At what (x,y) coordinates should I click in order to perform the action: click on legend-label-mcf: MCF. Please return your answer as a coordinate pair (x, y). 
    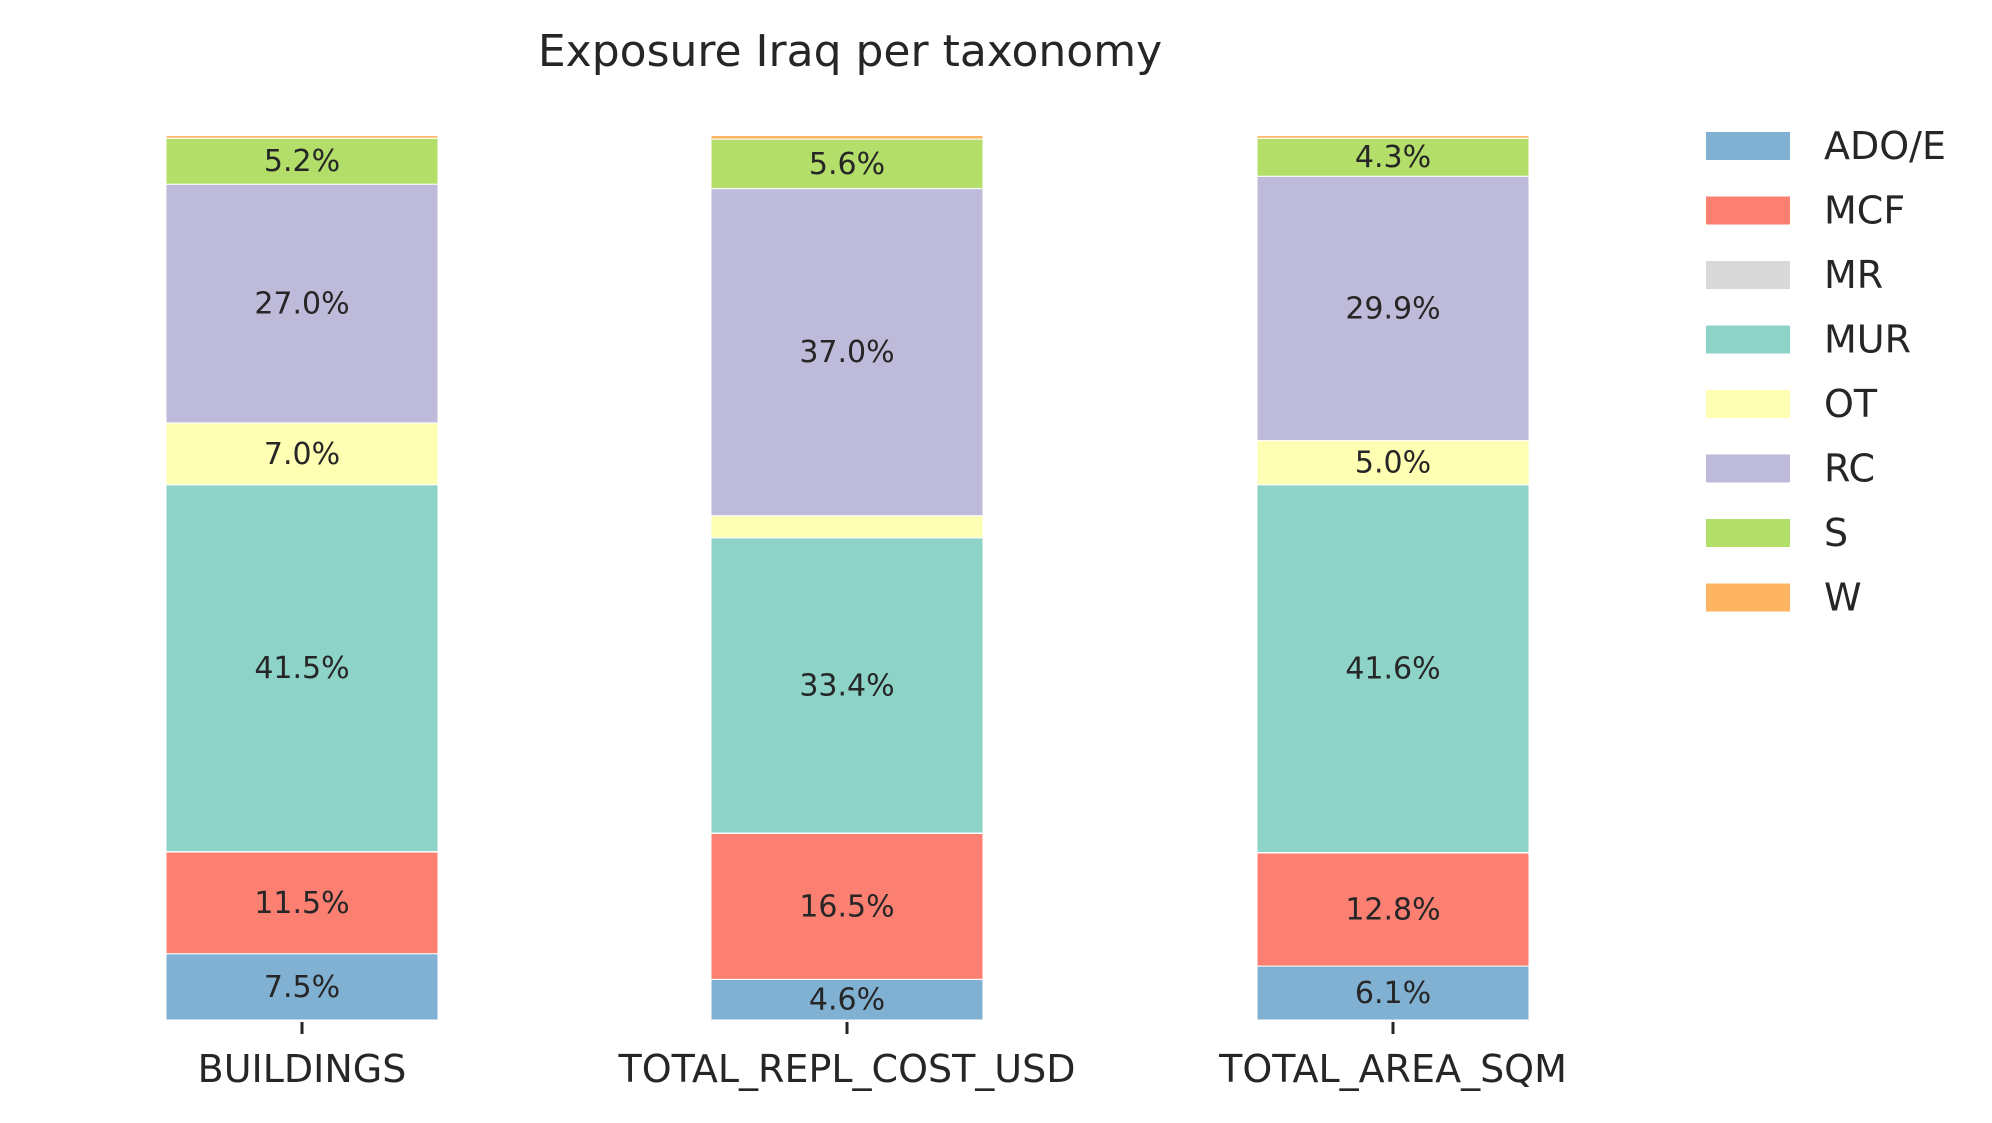
    Looking at the image, I should click on (1864, 211).